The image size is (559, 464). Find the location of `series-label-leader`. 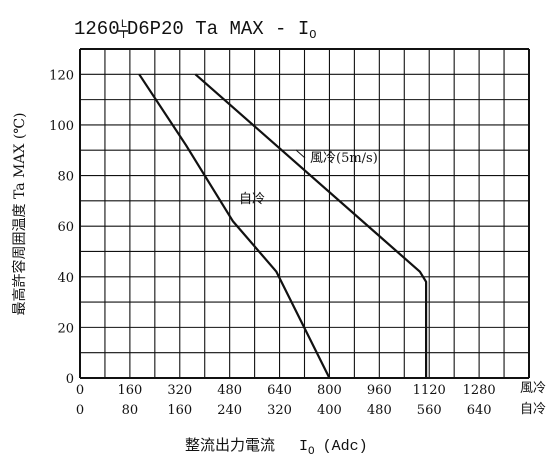

series-label-leader is located at coordinates (300, 154).